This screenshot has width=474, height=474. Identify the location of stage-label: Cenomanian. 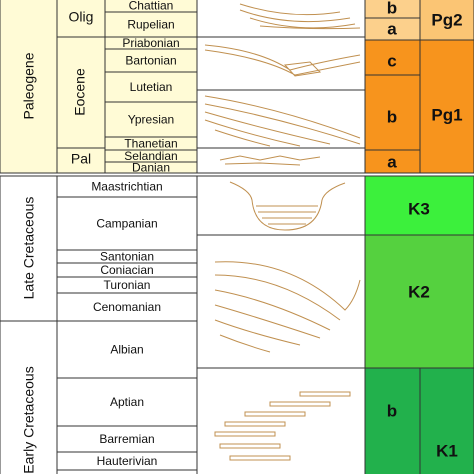
(127, 307).